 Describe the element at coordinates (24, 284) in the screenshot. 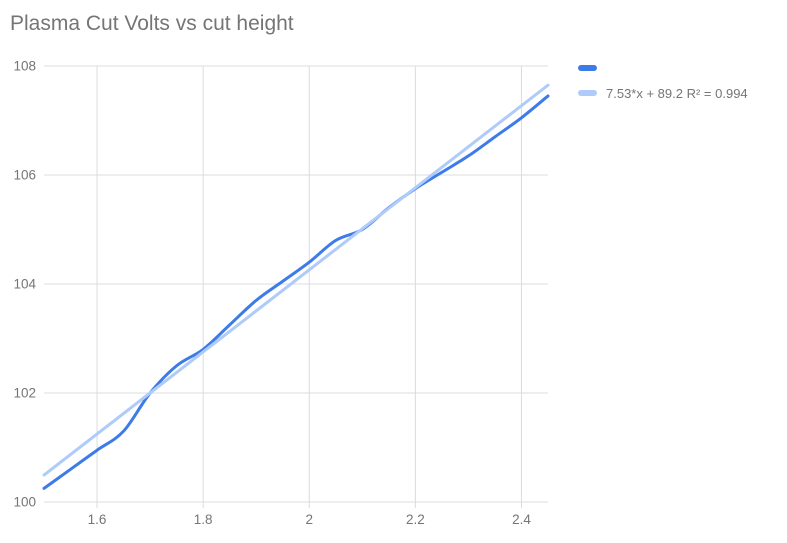

I see `y-tick-label: 104` at that location.